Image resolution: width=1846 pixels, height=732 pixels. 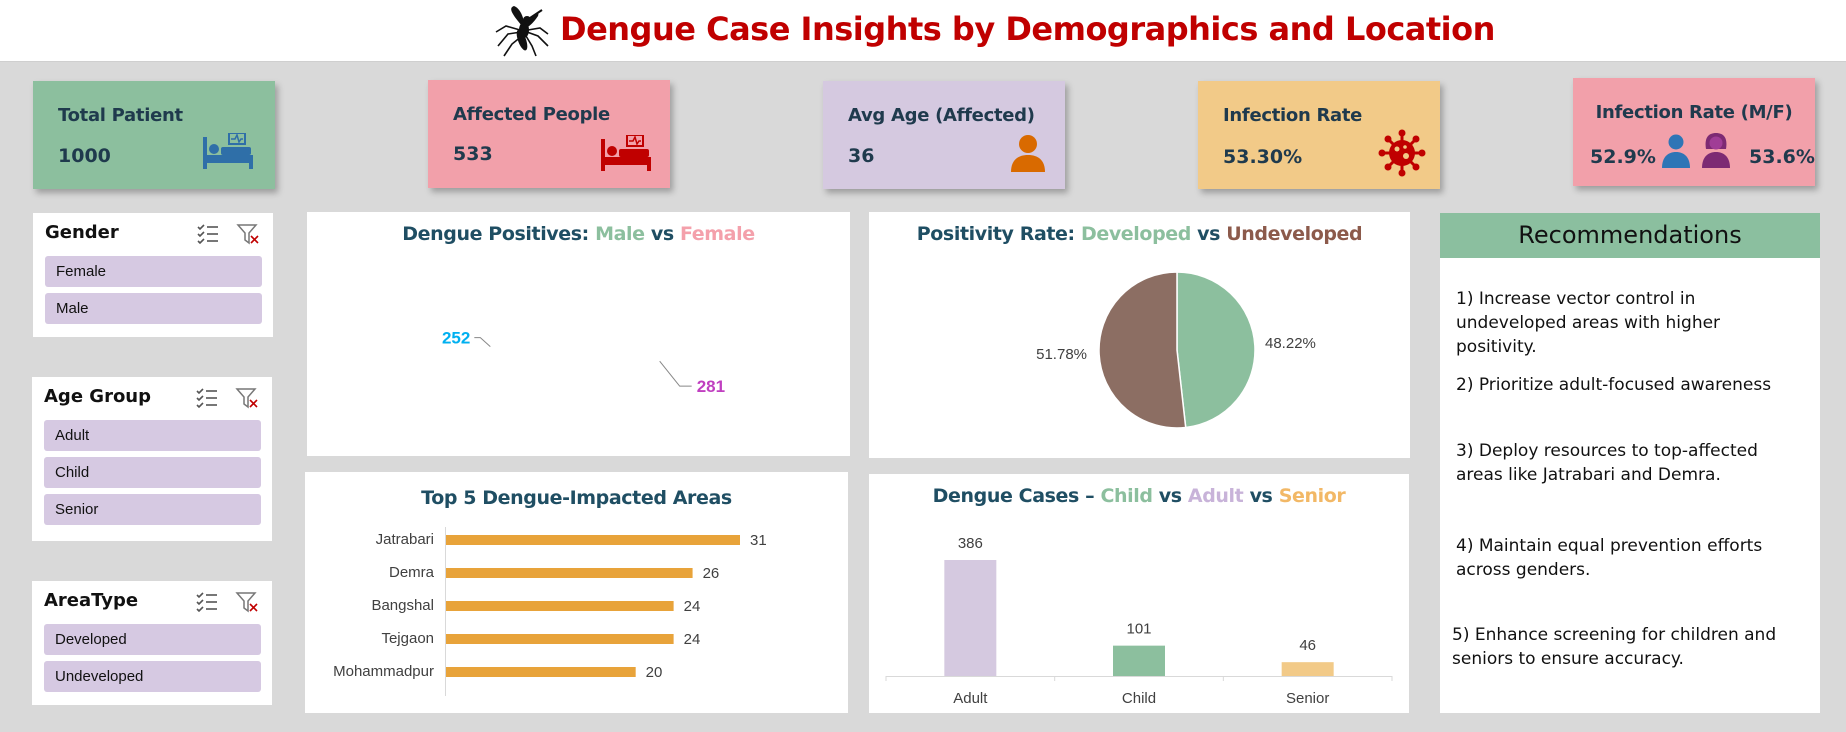 What do you see at coordinates (576, 498) in the screenshot?
I see `chart-title: Top 5 Dengue-Impacted Areas` at bounding box center [576, 498].